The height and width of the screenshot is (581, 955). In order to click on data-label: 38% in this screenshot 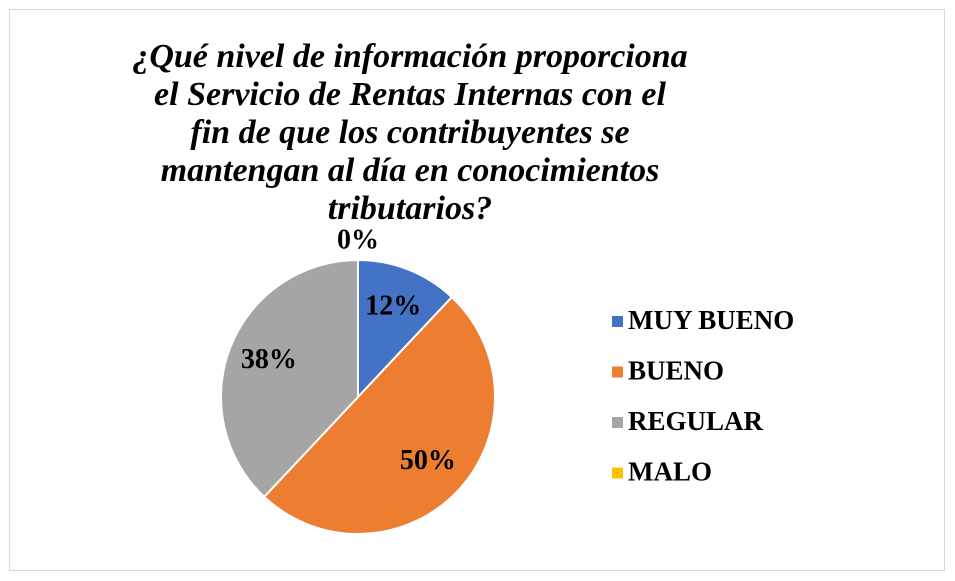, I will do `click(269, 359)`.